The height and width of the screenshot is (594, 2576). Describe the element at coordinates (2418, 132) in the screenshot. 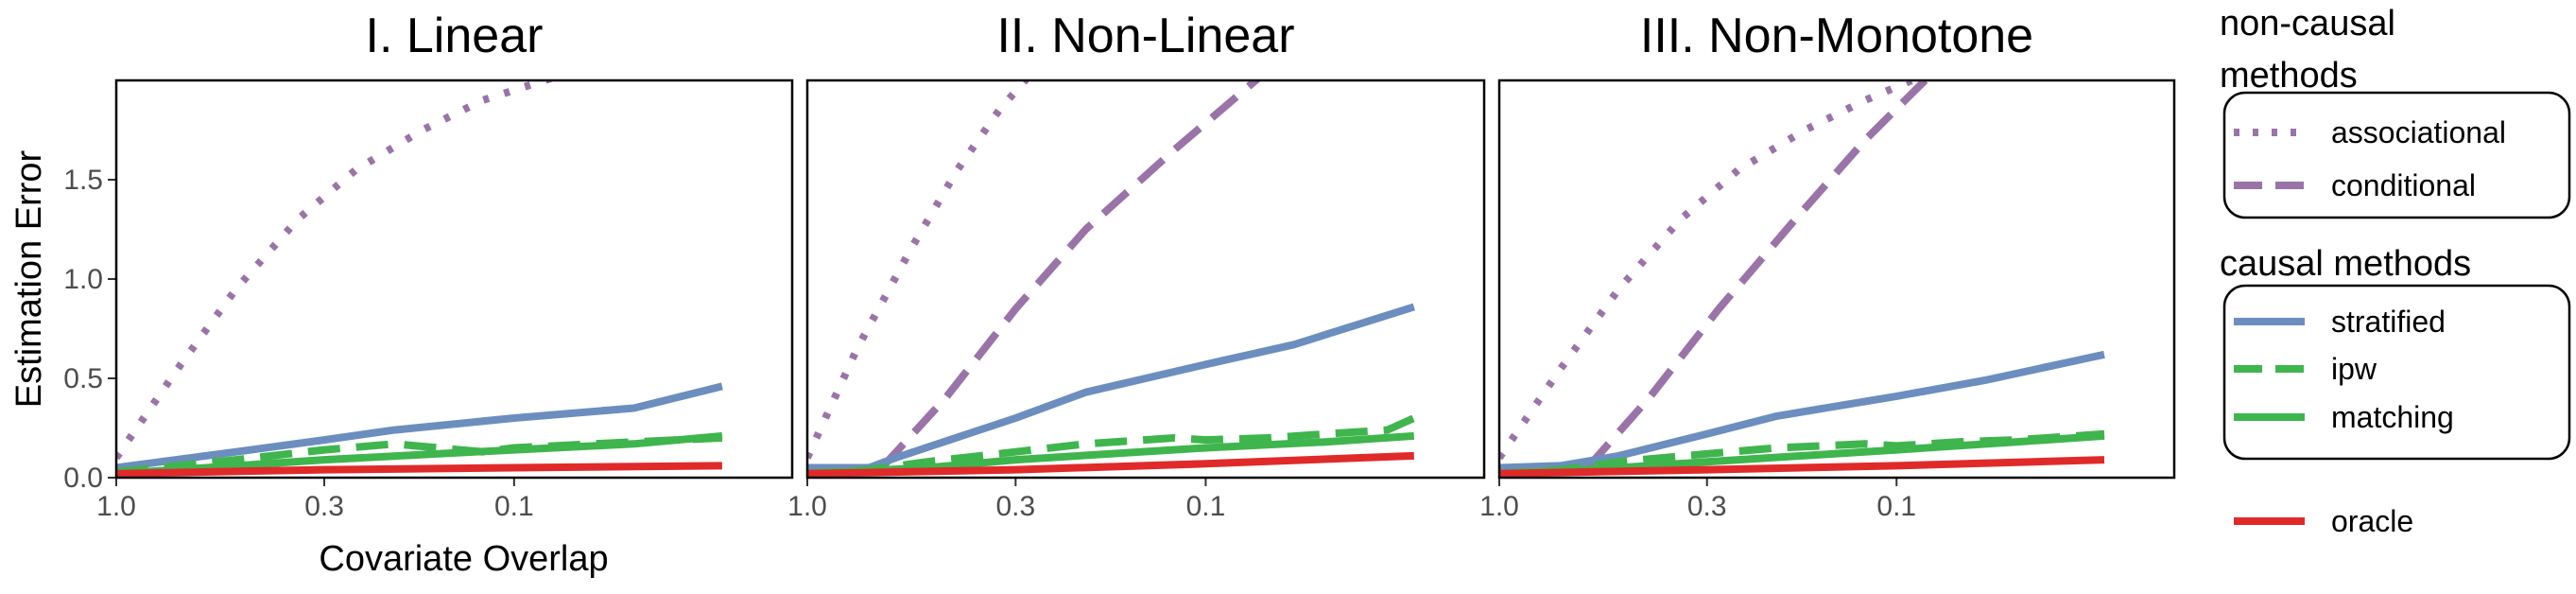

I see `legend-label-associational: associational` at that location.